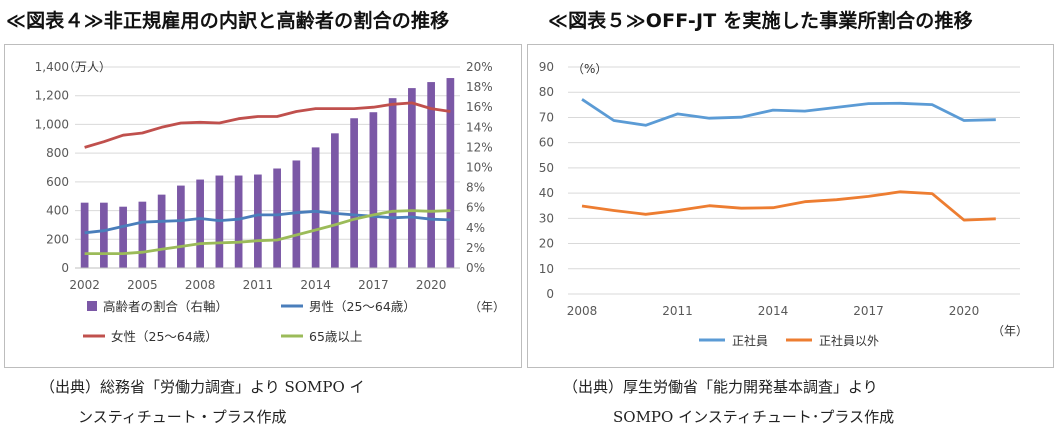  What do you see at coordinates (475, 248) in the screenshot?
I see `y2-tick-label: 2%` at bounding box center [475, 248].